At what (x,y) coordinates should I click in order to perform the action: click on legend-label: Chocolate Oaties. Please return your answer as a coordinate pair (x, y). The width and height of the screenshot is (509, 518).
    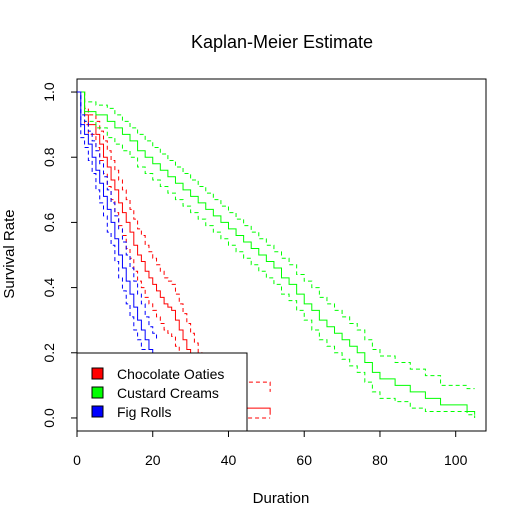
    Looking at the image, I should click on (170, 374).